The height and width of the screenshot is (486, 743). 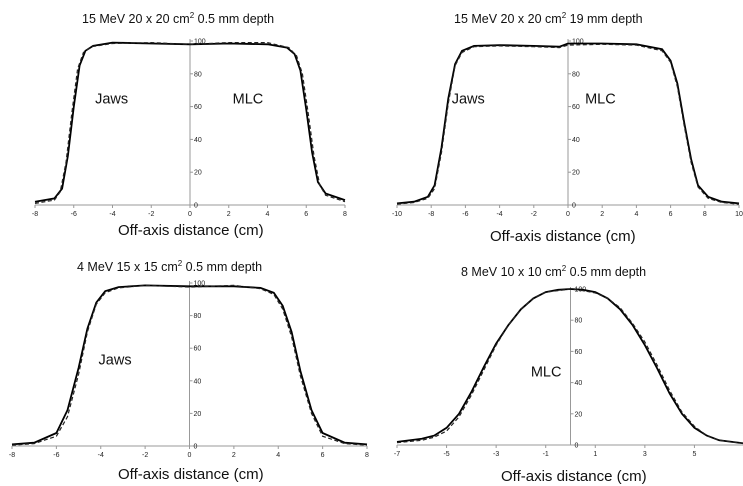 What do you see at coordinates (127, 267) in the screenshot?
I see `chart-title-text: 4 MeV 15 x 15 cm` at bounding box center [127, 267].